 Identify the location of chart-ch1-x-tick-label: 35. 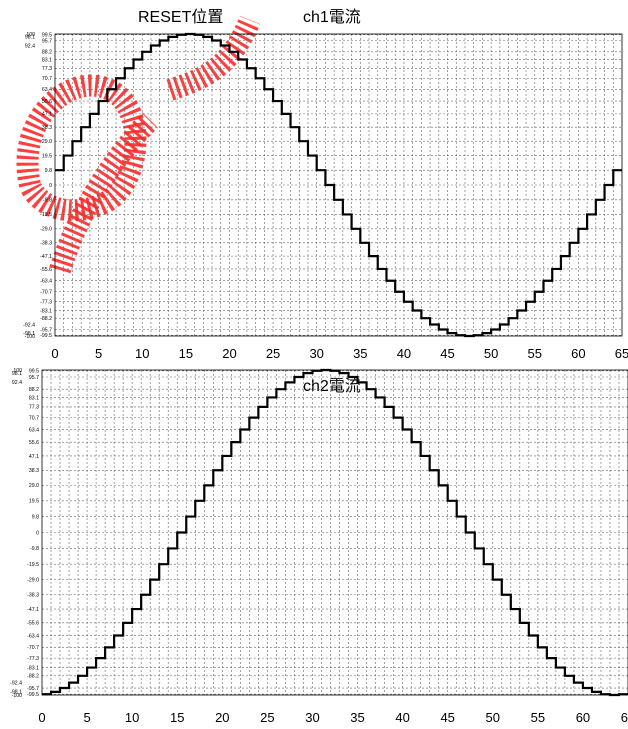
(360, 353).